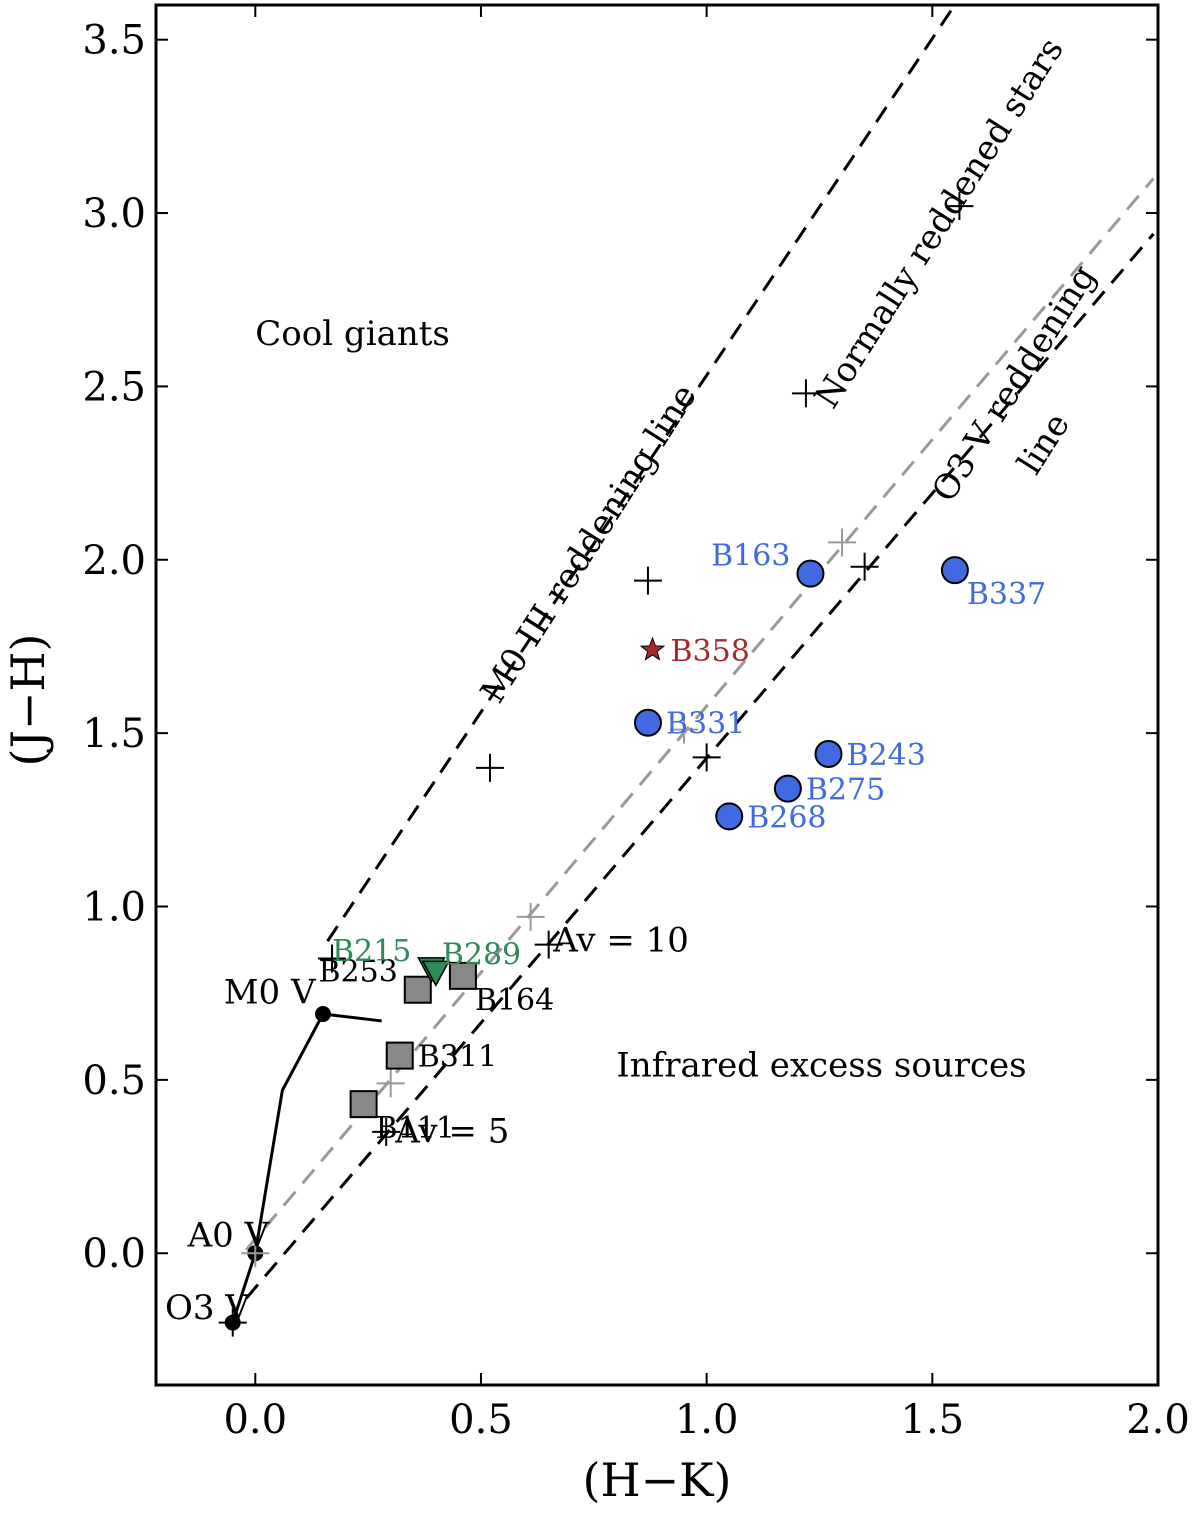 Image resolution: width=1200 pixels, height=1514 pixels. Describe the element at coordinates (787, 788) in the screenshot. I see `point-b275` at that location.